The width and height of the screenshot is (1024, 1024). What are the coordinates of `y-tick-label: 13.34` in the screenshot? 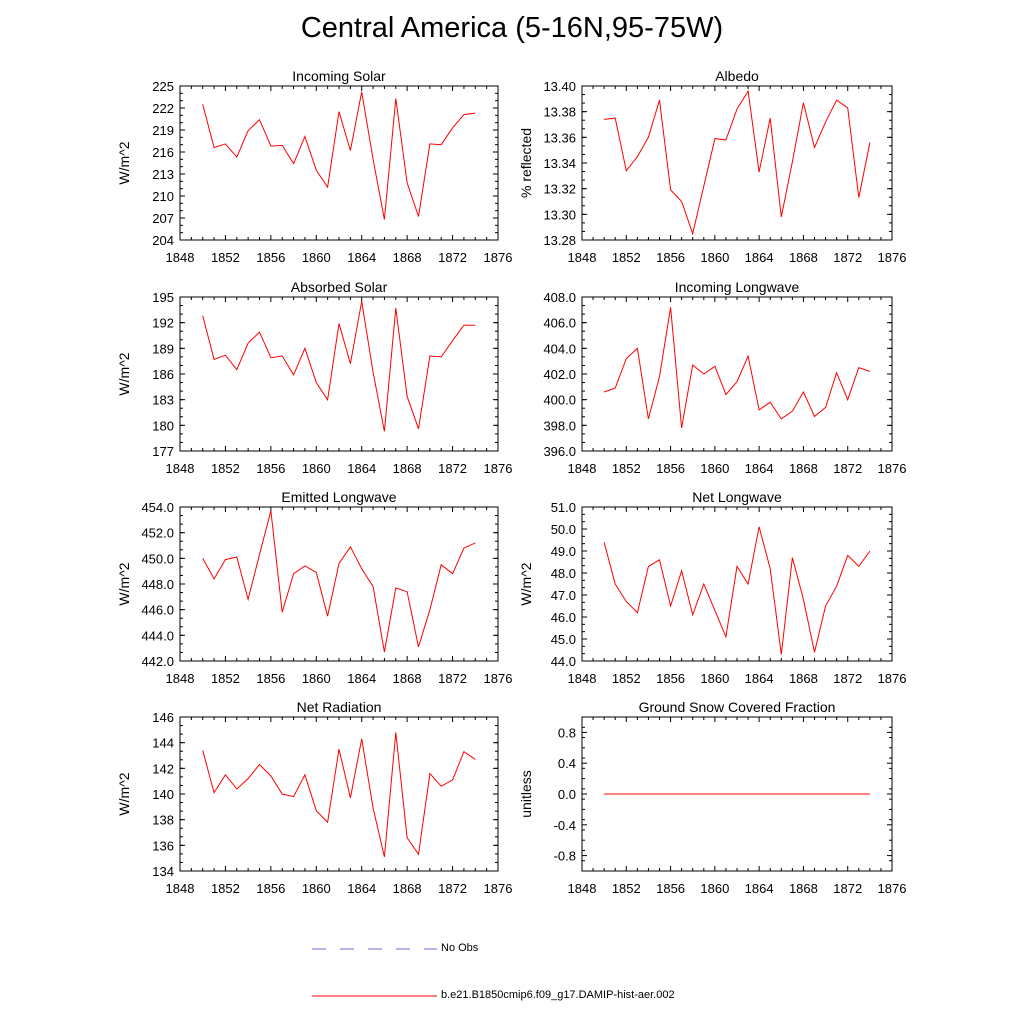 It's located at (559, 163).